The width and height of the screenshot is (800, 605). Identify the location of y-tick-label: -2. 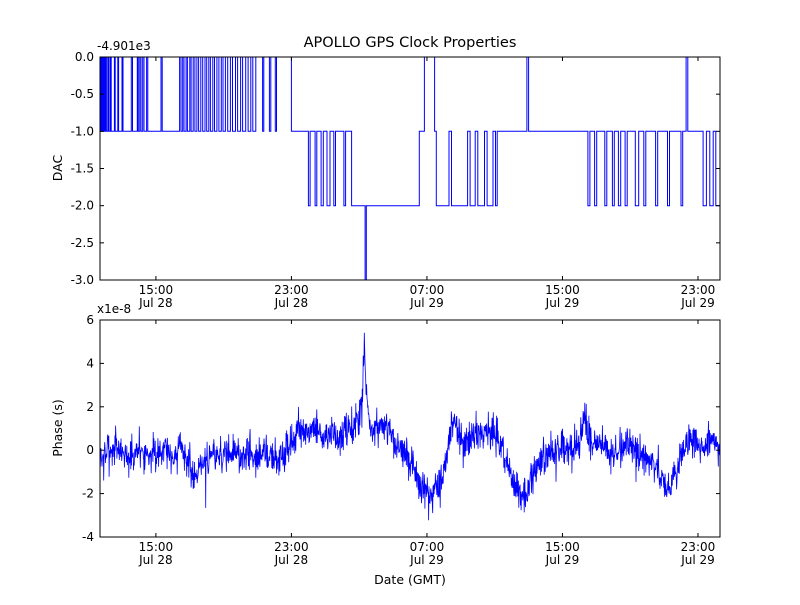
(88, 494).